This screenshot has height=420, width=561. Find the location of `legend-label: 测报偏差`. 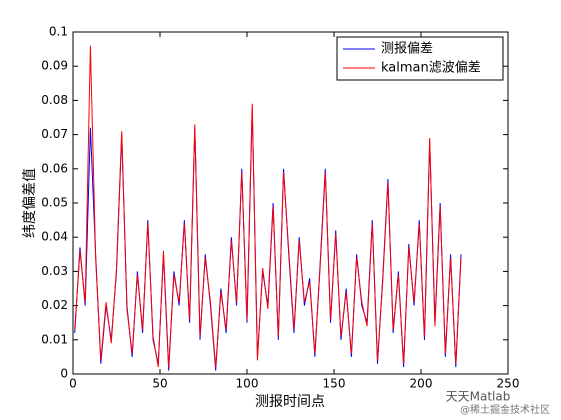

legend-label: 测报偏差 is located at coordinates (407, 49).